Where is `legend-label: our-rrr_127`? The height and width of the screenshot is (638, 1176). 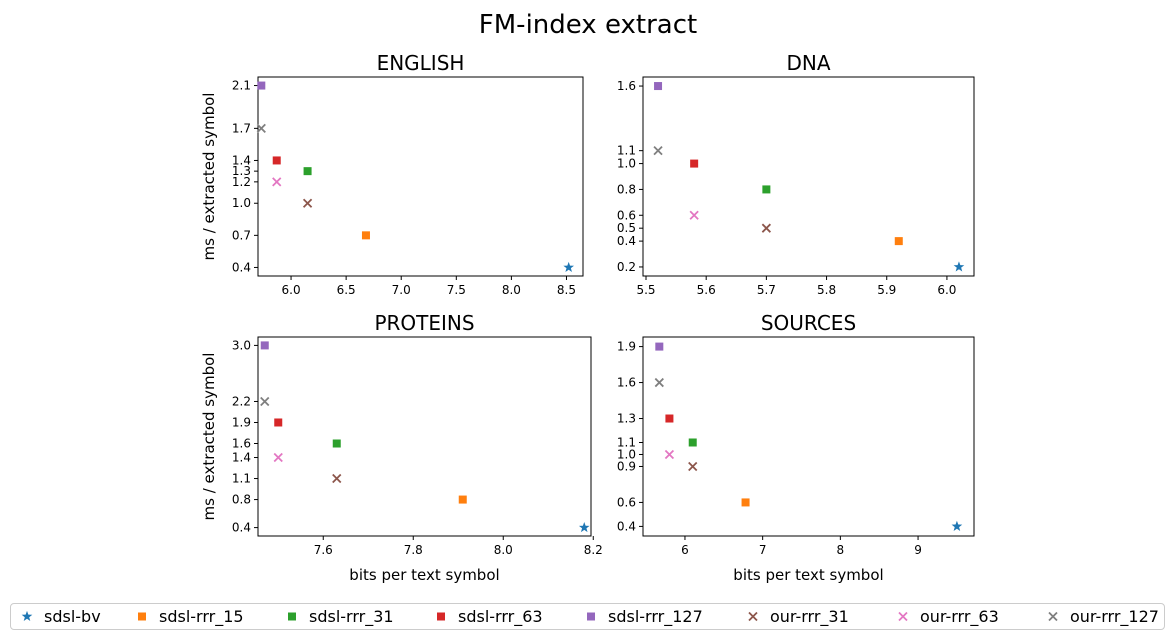 legend-label: our-rrr_127 is located at coordinates (1114, 617).